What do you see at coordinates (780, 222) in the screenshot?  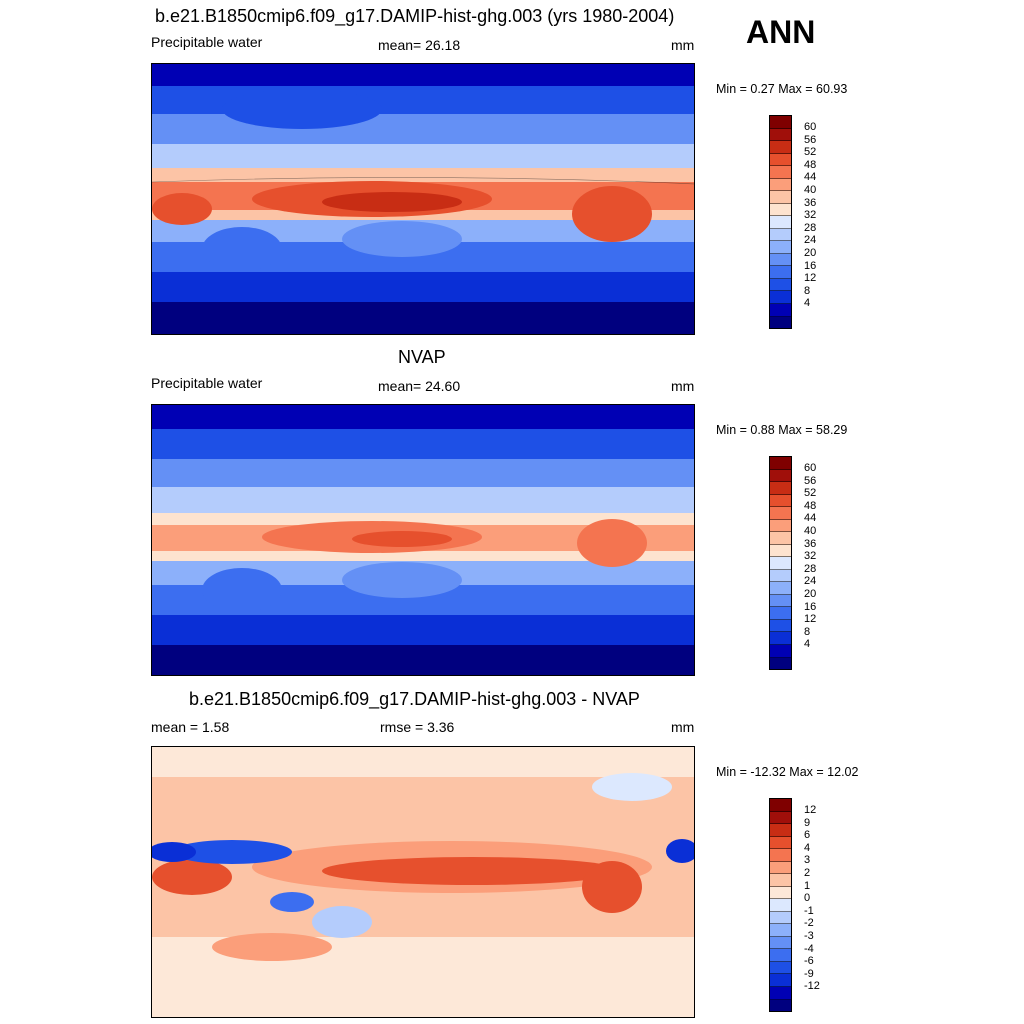 I see `panel-1-colorbar` at bounding box center [780, 222].